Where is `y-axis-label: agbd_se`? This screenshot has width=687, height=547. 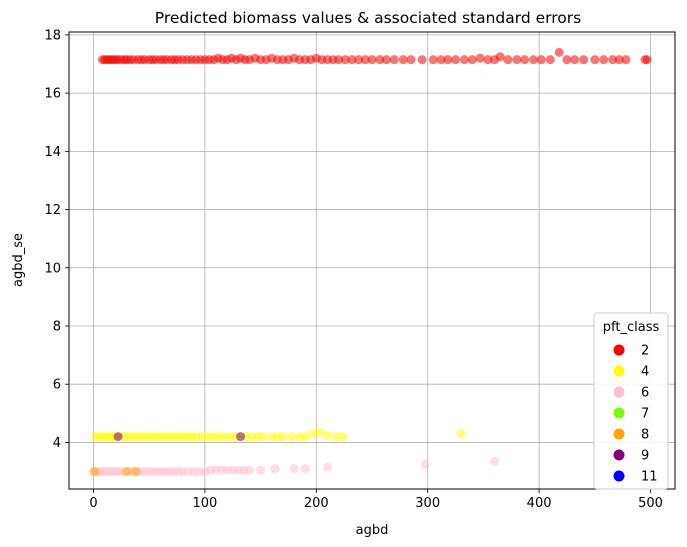 y-axis-label: agbd_se is located at coordinates (18, 260).